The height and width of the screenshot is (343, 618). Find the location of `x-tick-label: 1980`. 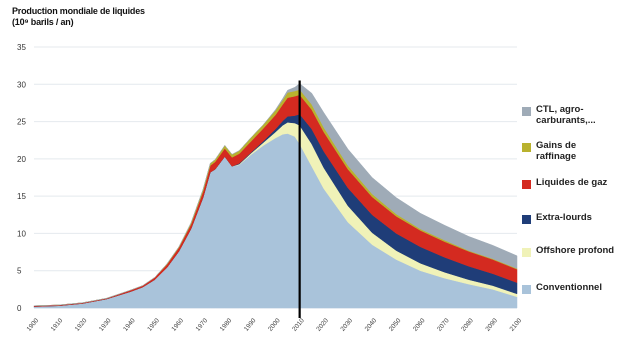

x-tick-label: 1980 is located at coordinates (226, 325).